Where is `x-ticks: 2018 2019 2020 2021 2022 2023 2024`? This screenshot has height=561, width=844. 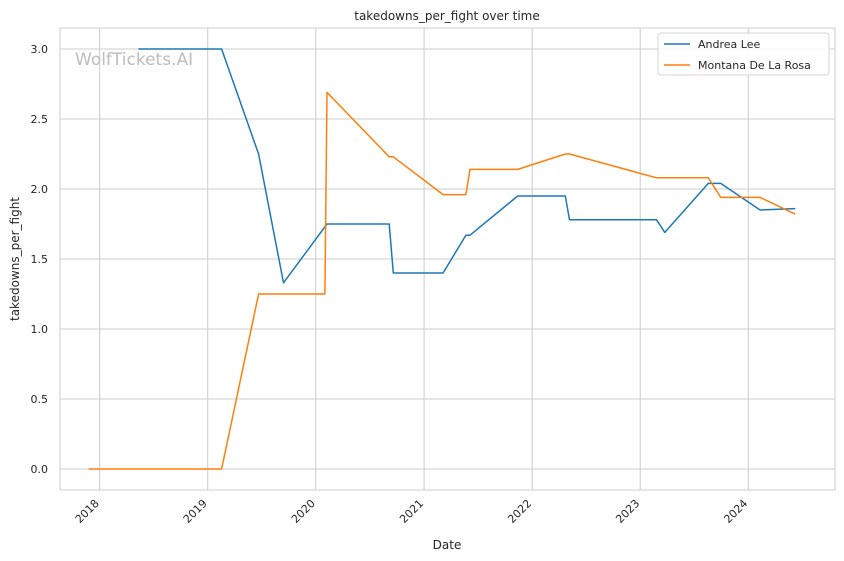 x-ticks: 2018 2019 2020 2021 2022 2023 2024 is located at coordinates (412, 511).